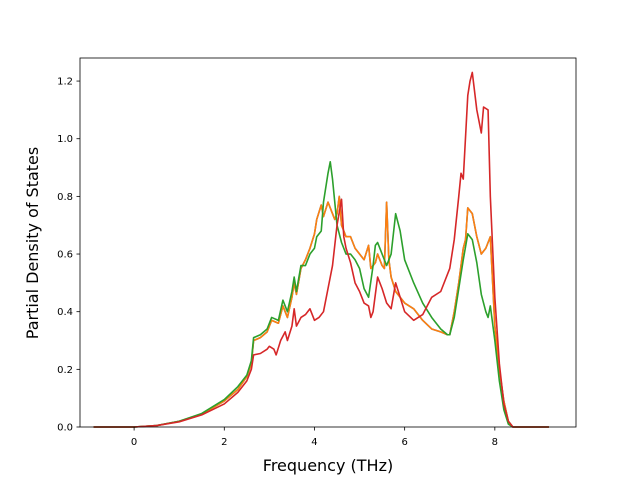  What do you see at coordinates (314, 442) in the screenshot?
I see `x-tick-label: 4` at bounding box center [314, 442].